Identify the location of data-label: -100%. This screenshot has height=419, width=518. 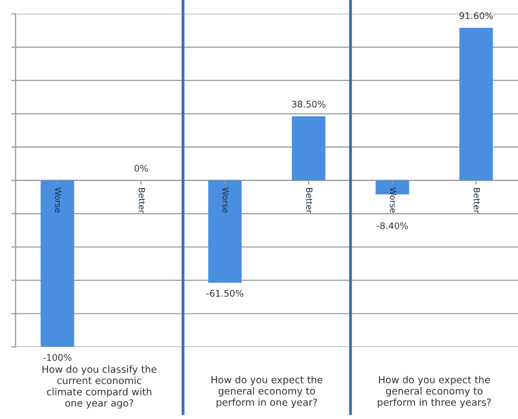
(57, 357).